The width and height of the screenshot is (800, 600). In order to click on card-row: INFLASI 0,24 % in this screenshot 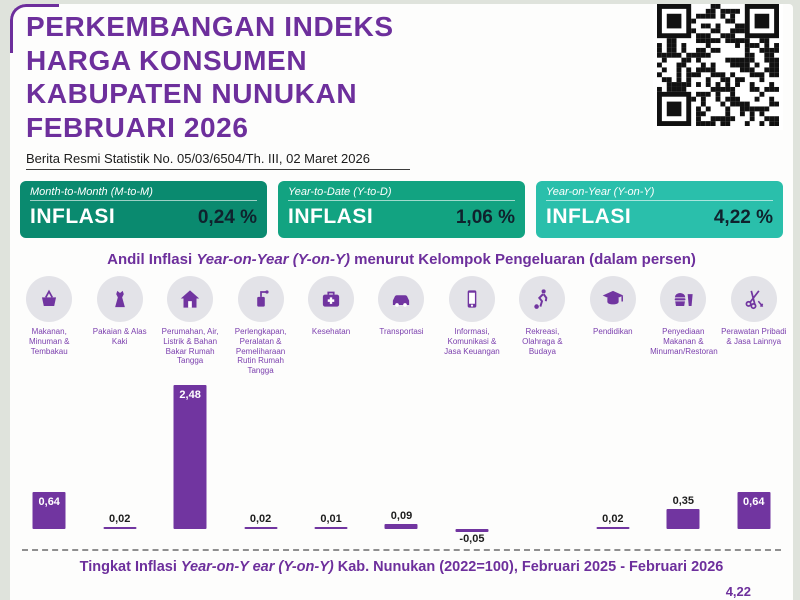, I will do `click(143, 217)`.